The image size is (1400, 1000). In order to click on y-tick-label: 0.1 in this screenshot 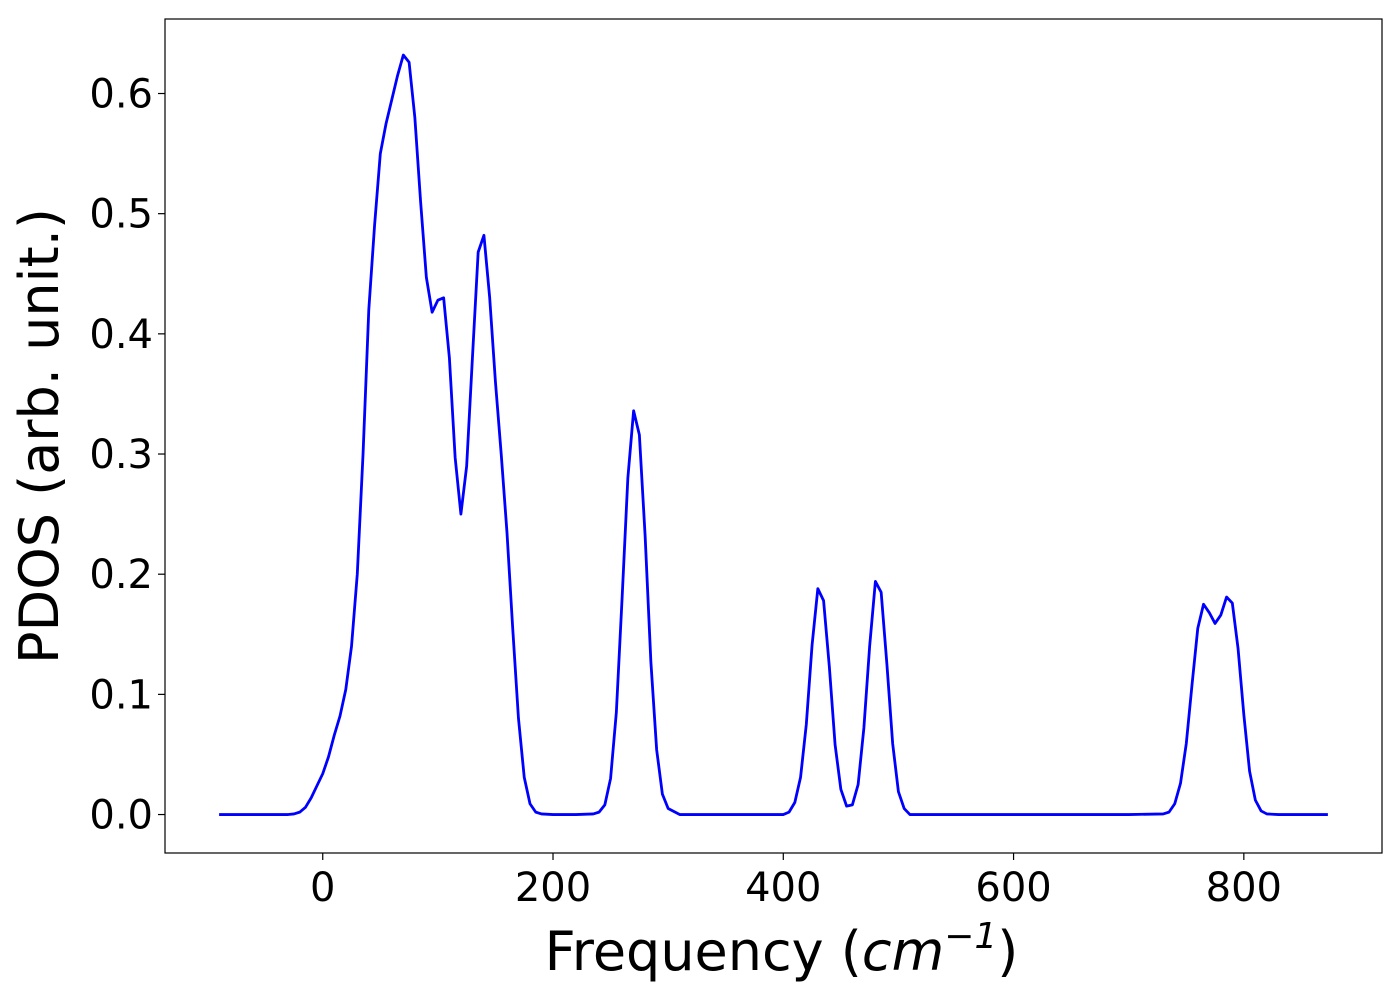, I will do `click(121, 695)`.